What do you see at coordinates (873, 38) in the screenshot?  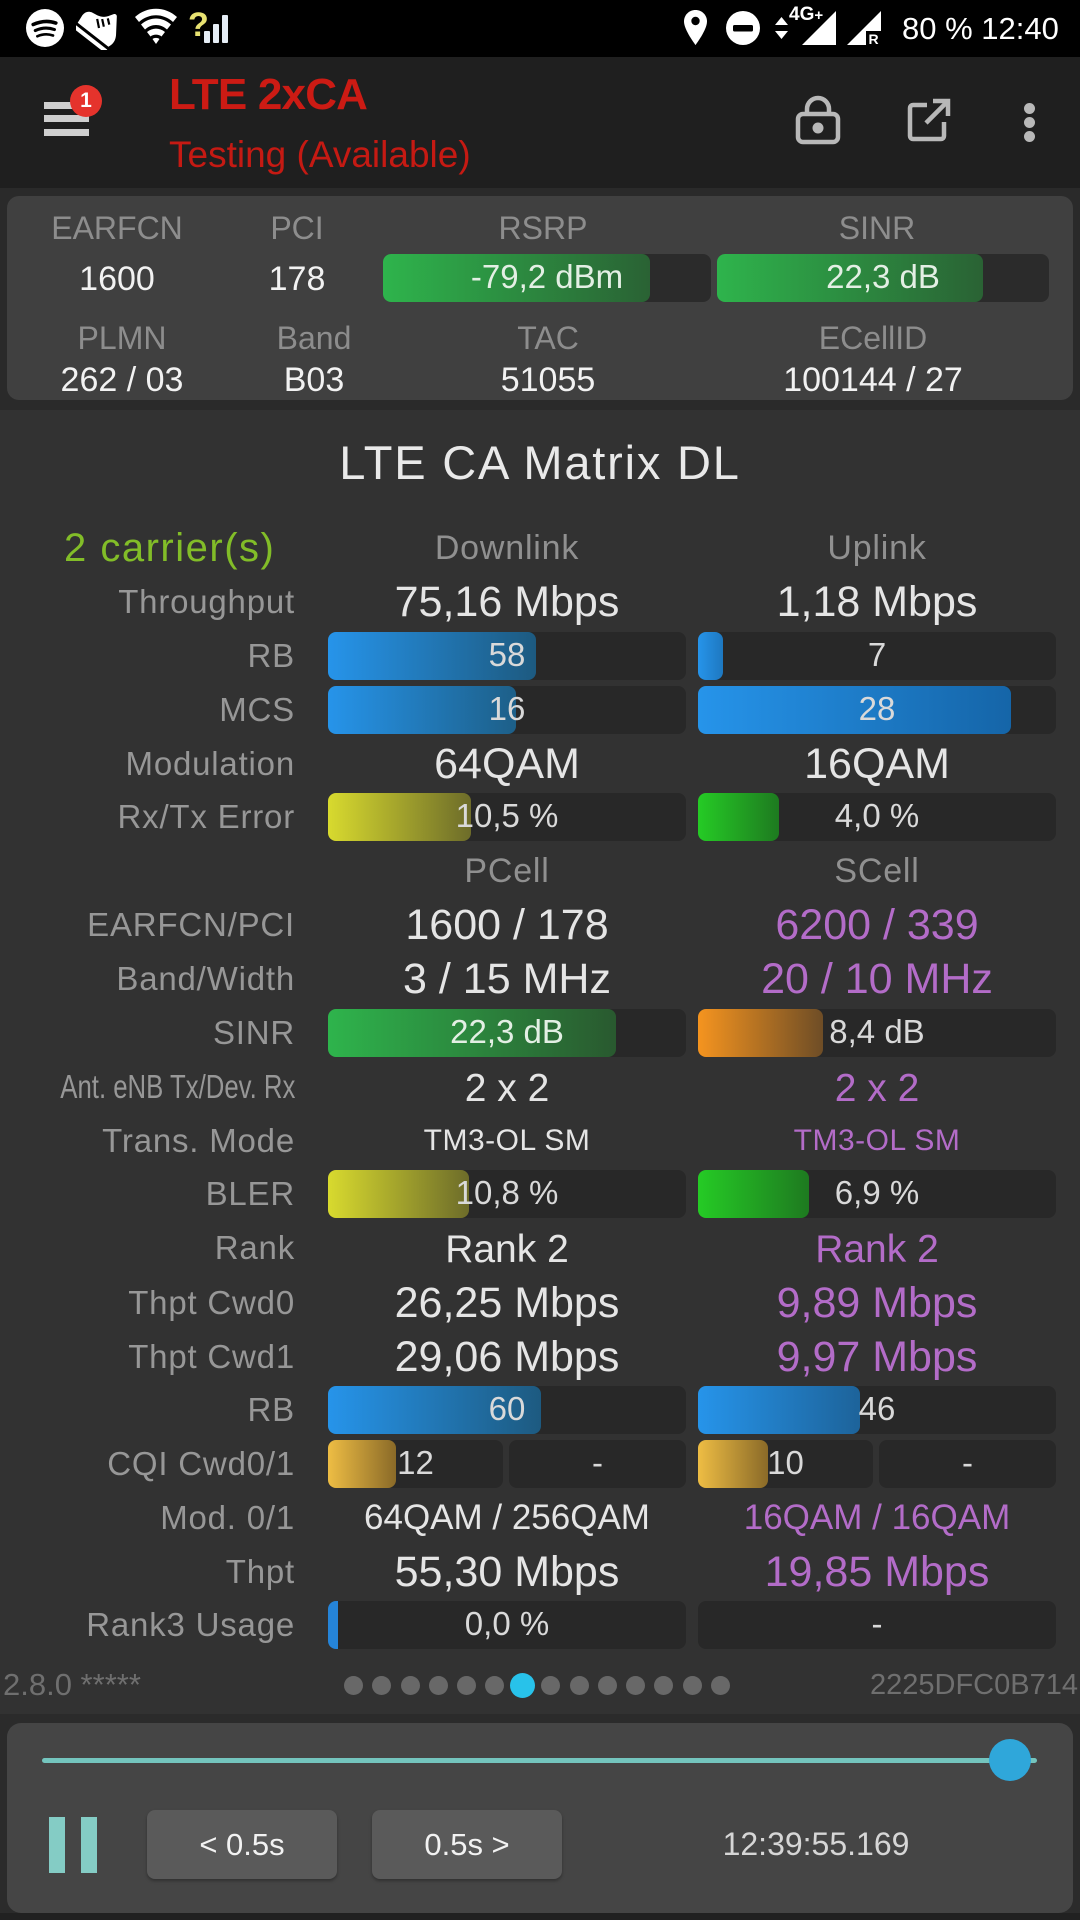 I see `svg-text: R` at bounding box center [873, 38].